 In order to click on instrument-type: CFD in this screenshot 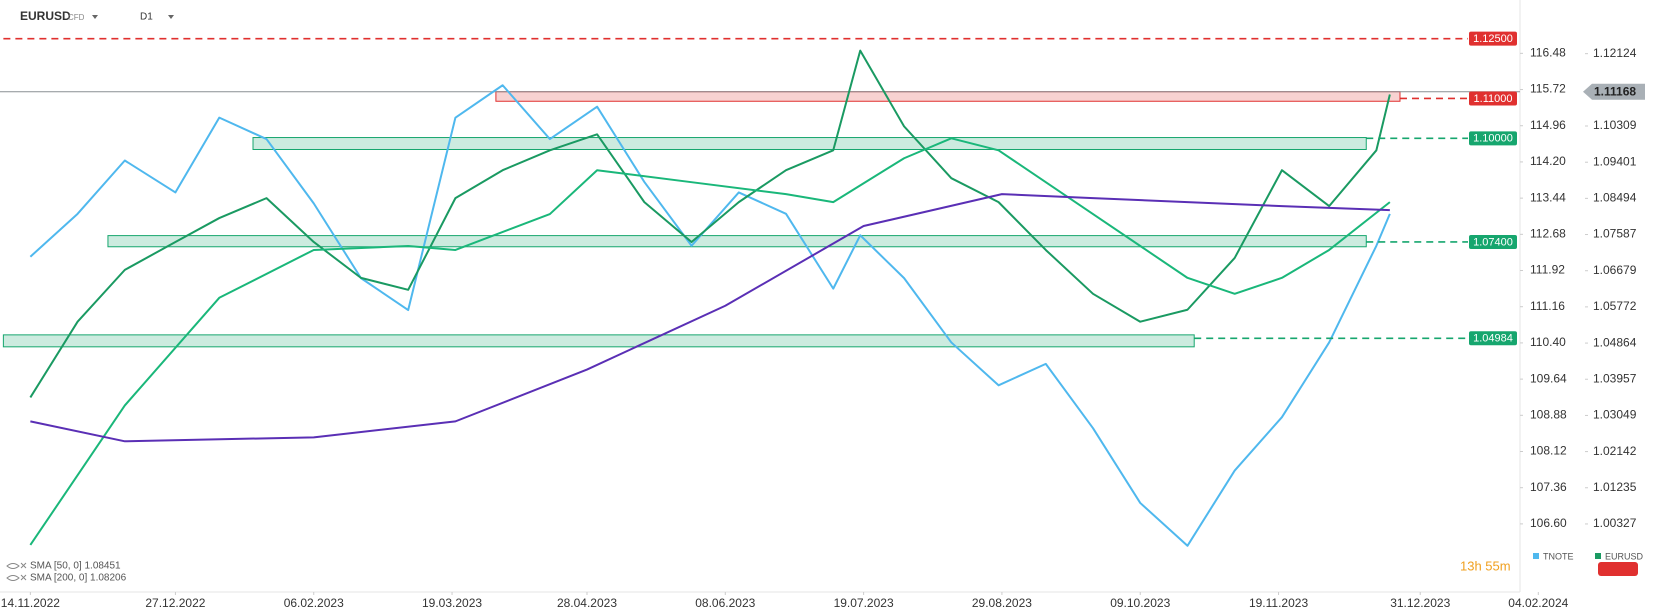, I will do `click(76, 17)`.